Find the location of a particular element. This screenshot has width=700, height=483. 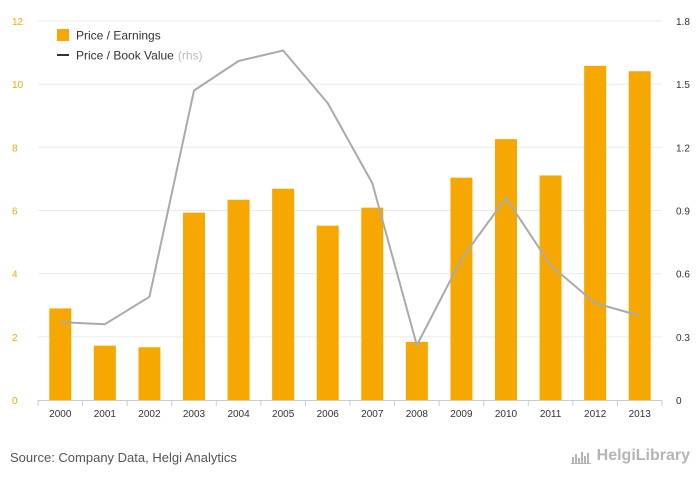

y-right-tick-label: 1.5 is located at coordinates (683, 85).